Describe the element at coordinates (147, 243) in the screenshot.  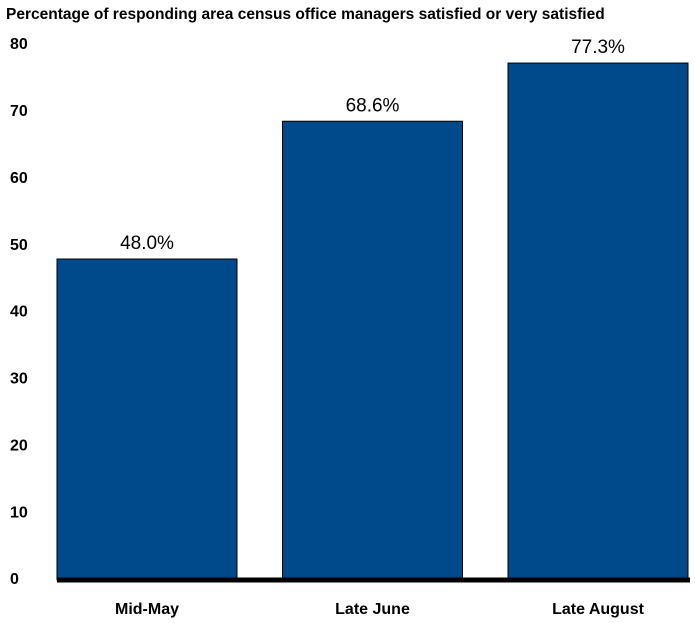
I see `value-label: 48.0%` at that location.